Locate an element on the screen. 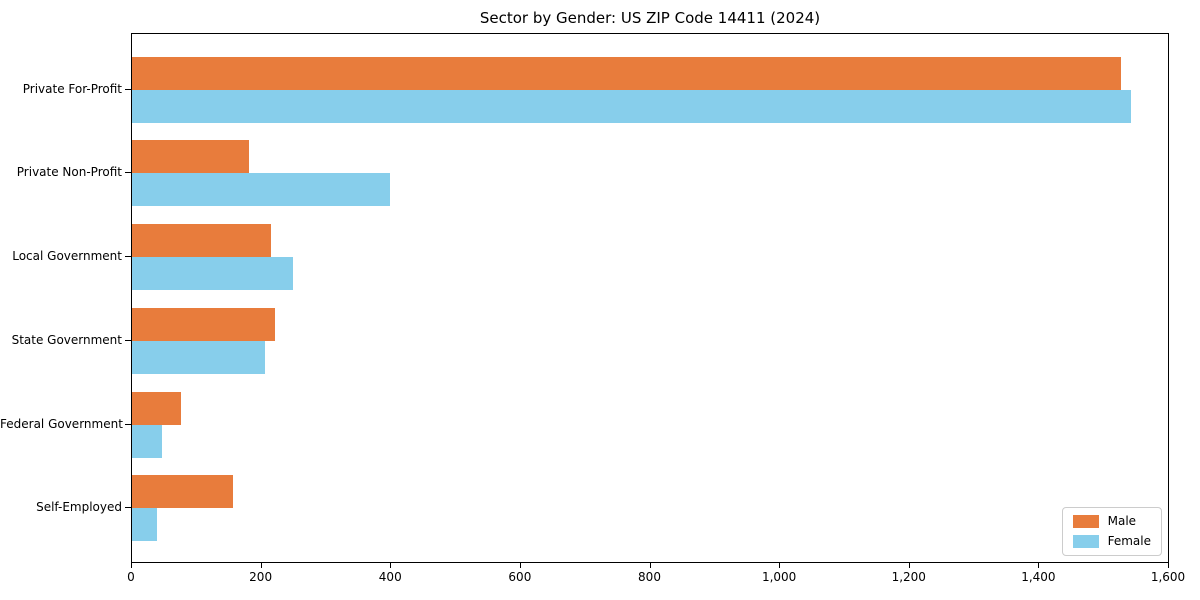 The image size is (1200, 600). x-tick-label: 400 is located at coordinates (390, 577).